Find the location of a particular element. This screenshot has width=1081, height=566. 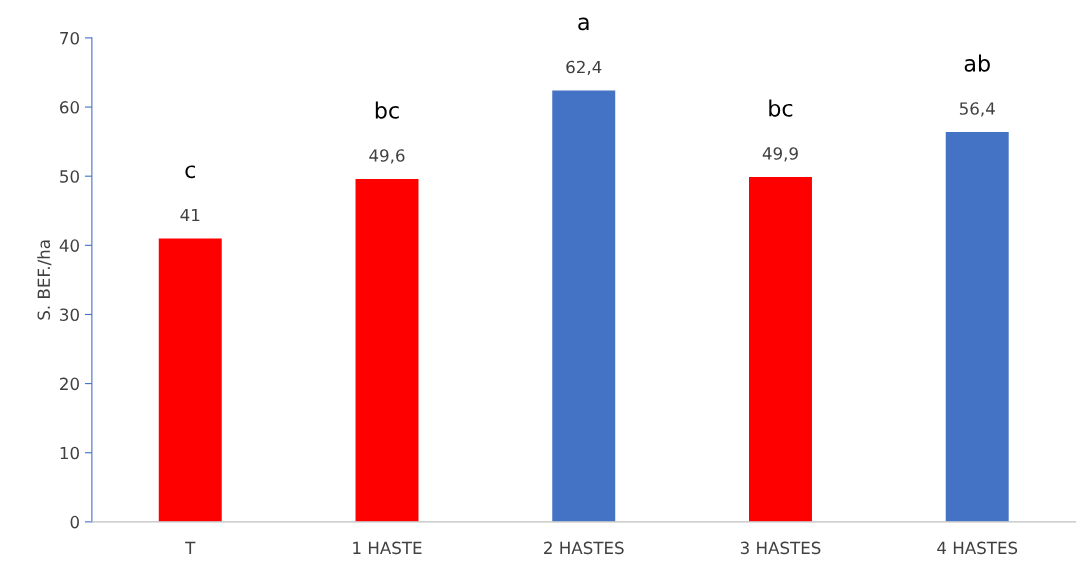

data-label: 49,9 is located at coordinates (780, 154).